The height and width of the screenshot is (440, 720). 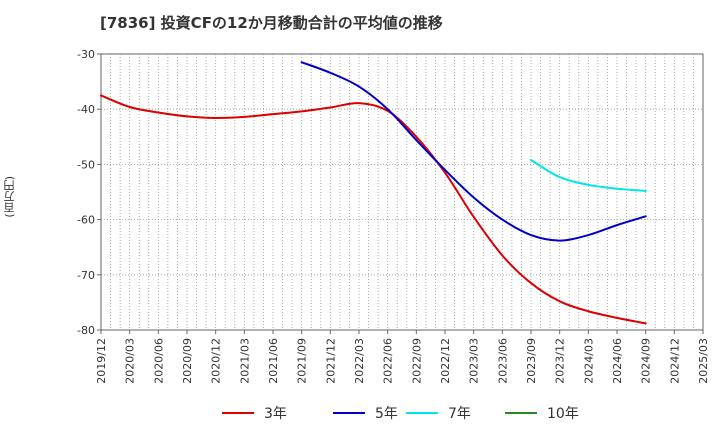 What do you see at coordinates (86, 330) in the screenshot?
I see `y-tick-label: -80` at bounding box center [86, 330].